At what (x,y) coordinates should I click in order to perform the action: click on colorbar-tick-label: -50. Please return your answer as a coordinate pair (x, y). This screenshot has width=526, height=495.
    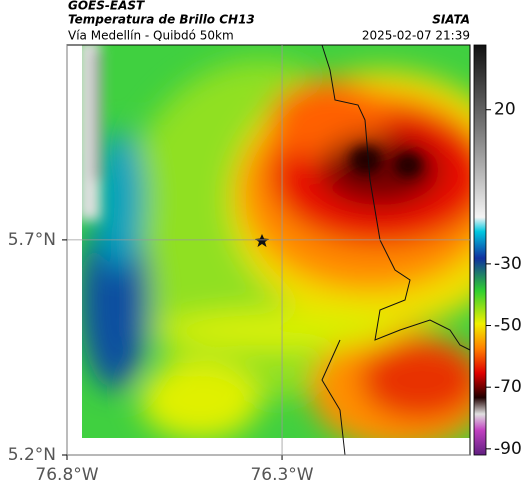
    Looking at the image, I should click on (508, 326).